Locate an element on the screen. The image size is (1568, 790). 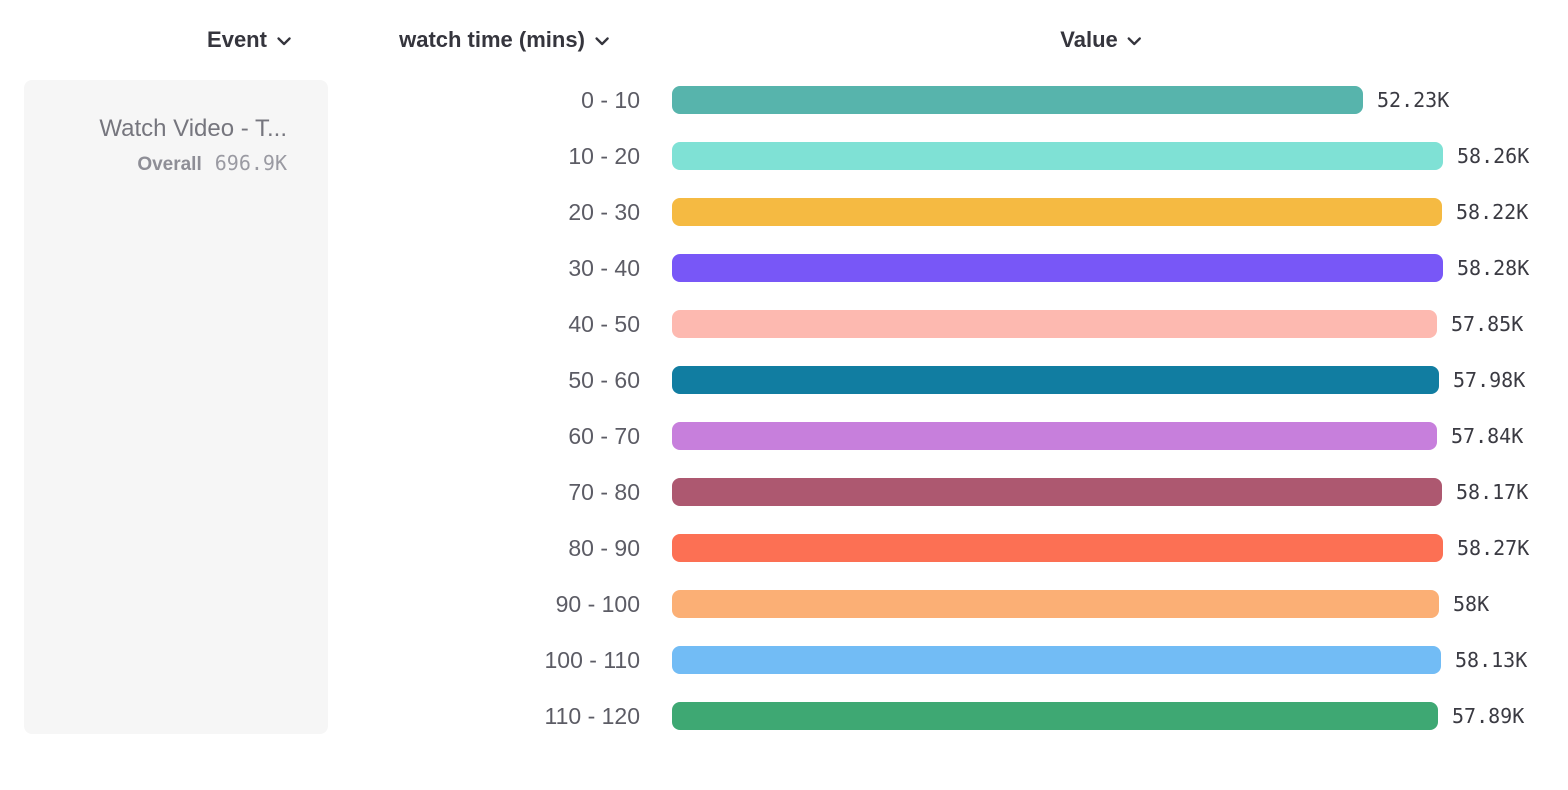
bar-area: 58.28K is located at coordinates (1100, 268).